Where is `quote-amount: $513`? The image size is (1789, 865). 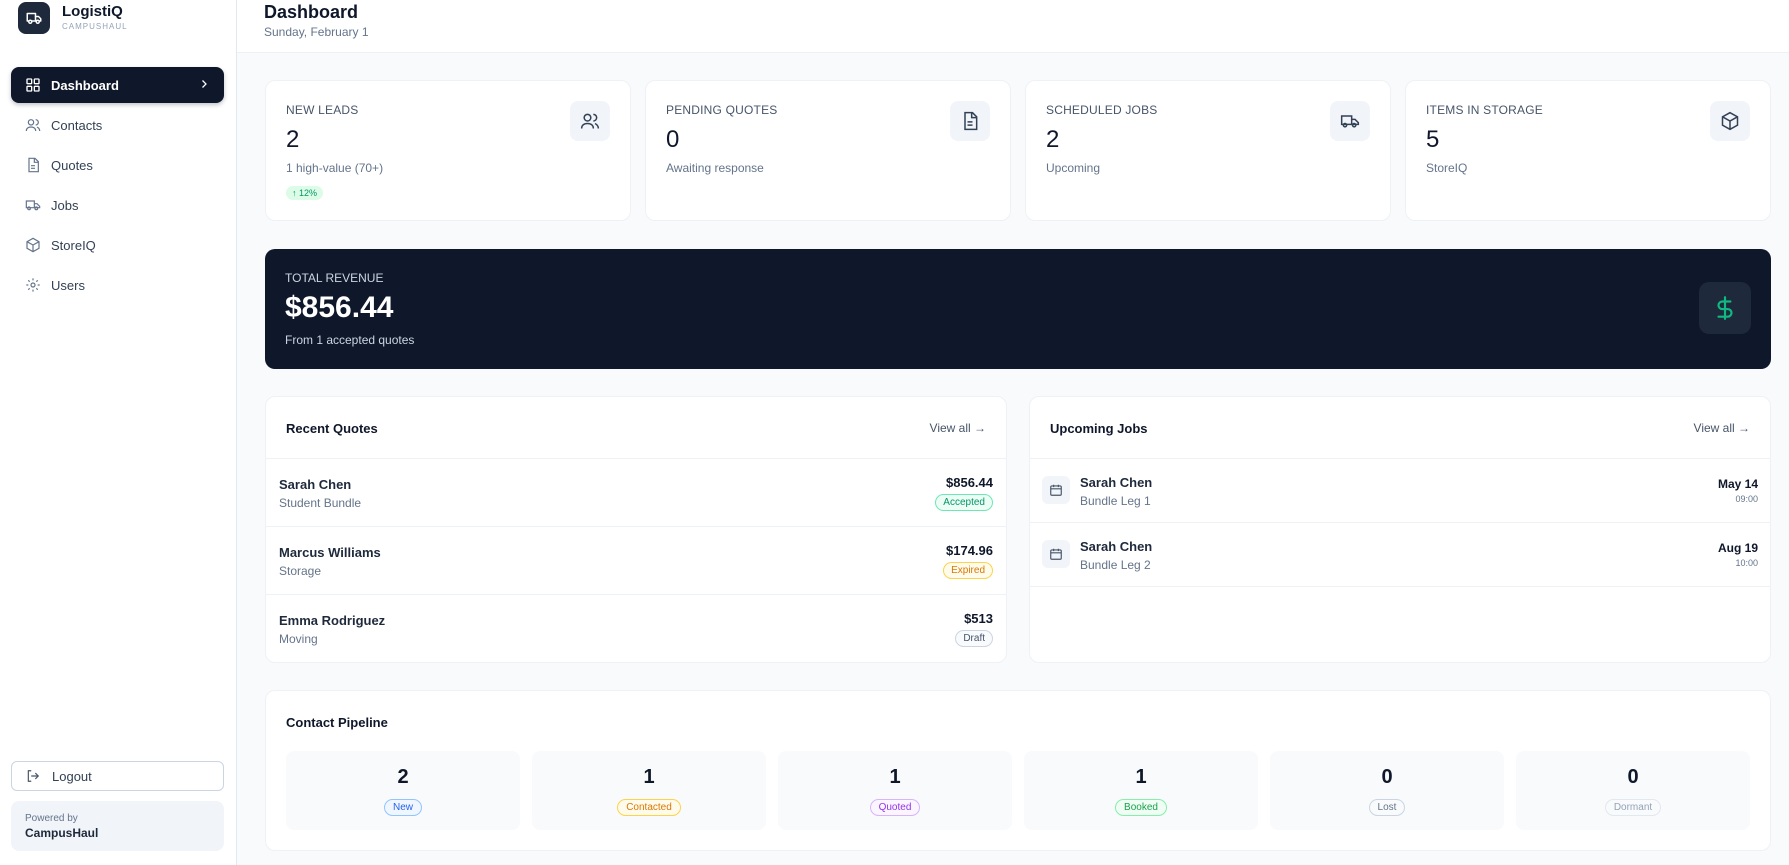 quote-amount: $513 is located at coordinates (978, 618).